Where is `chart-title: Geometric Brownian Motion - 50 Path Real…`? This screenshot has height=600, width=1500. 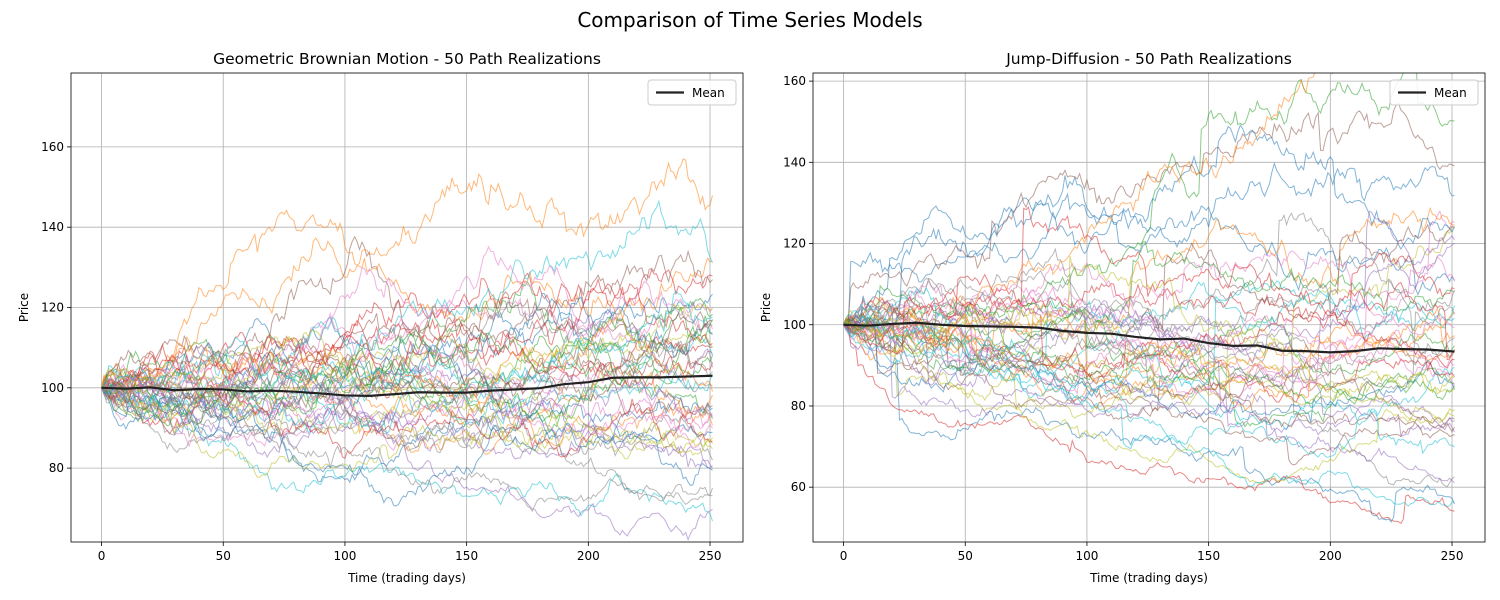
chart-title: Geometric Brownian Motion - 50 Path Real… is located at coordinates (407, 59).